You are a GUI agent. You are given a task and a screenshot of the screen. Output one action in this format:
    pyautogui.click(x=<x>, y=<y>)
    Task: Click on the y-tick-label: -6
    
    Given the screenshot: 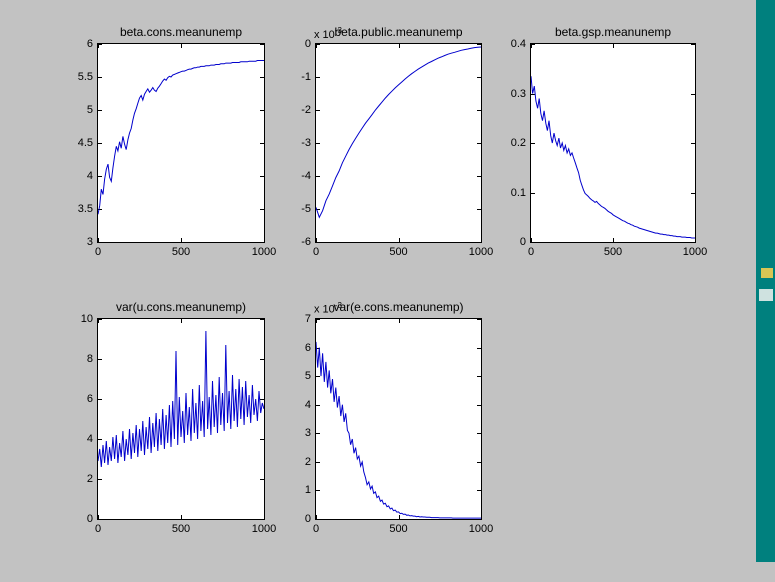 What is the action you would take?
    pyautogui.click(x=306, y=242)
    